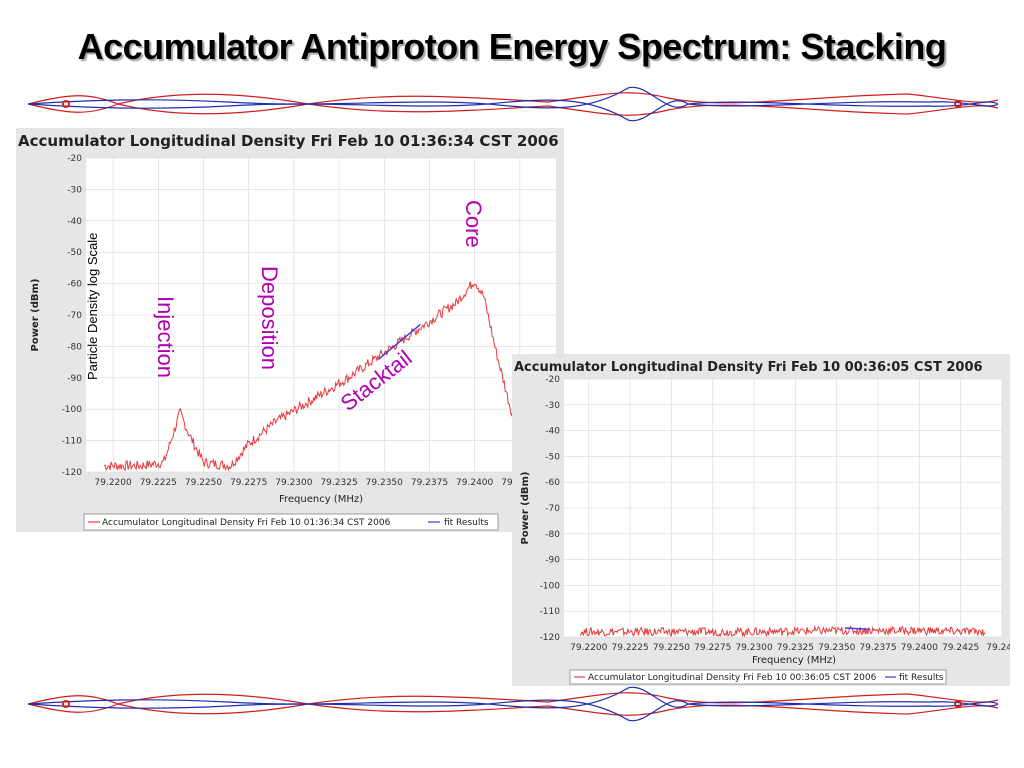 The image size is (1024, 768). What do you see at coordinates (513, 104) in the screenshot?
I see `beam-envelope-decoration-top` at bounding box center [513, 104].